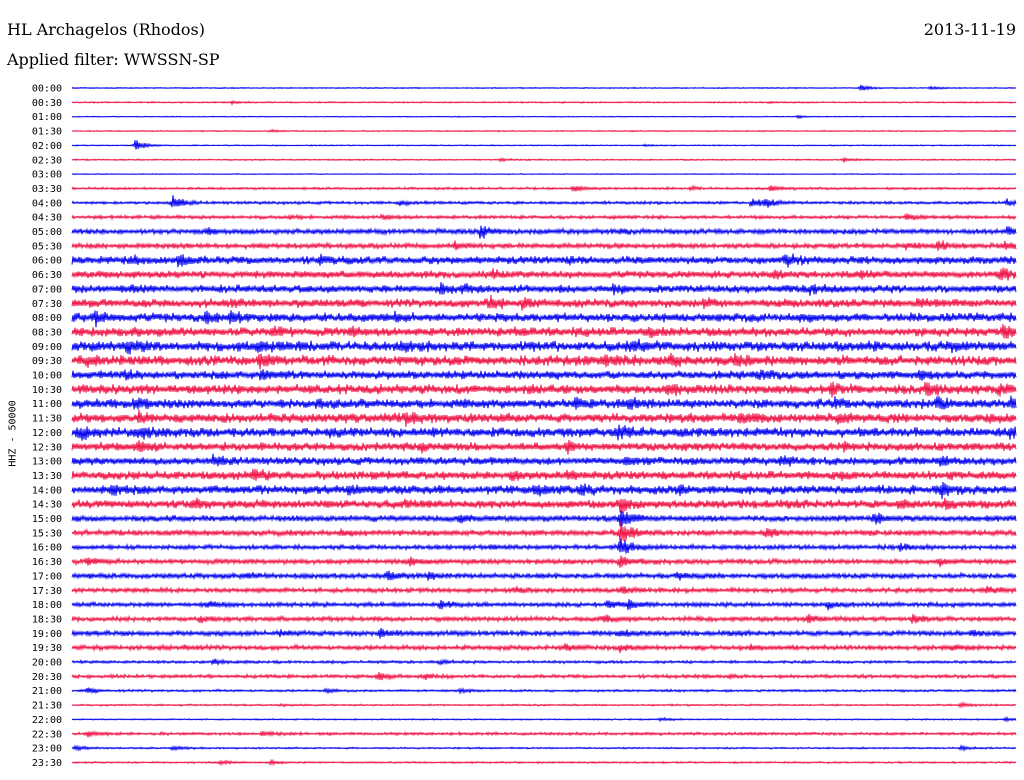 Image resolution: width=1024 pixels, height=780 pixels. Describe the element at coordinates (47, 490) in the screenshot. I see `time-label: 14:00` at that location.